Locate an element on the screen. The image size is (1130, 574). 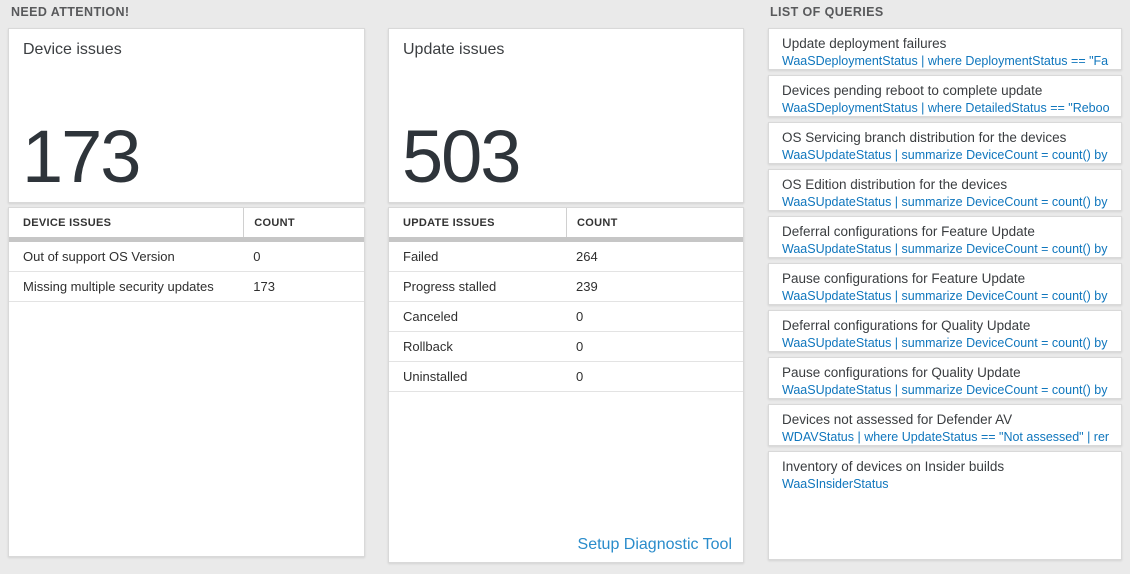
table-row: Missing multiple security updates 173 is located at coordinates (186, 287).